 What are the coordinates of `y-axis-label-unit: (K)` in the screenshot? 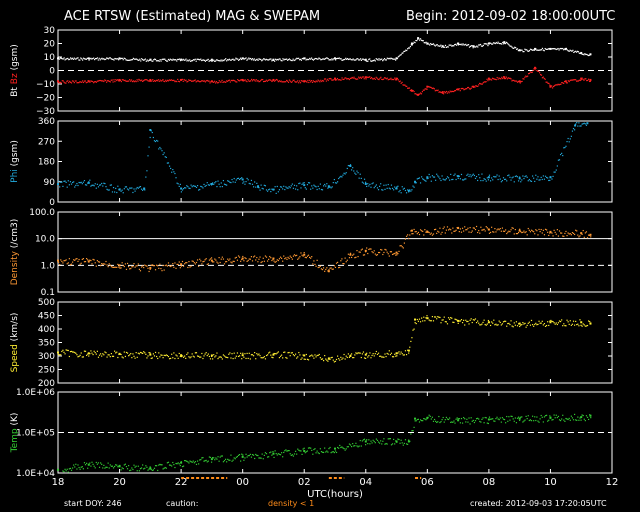 It's located at (15, 421).